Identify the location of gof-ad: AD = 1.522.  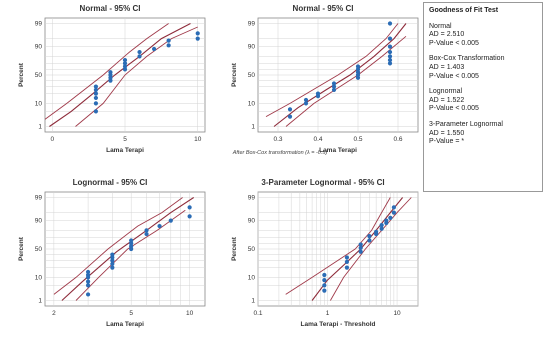
(447, 100).